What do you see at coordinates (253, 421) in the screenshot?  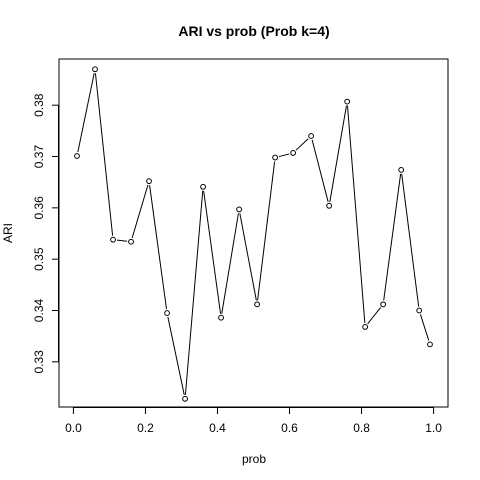 I see `x-axis: 0.0 0.2 0.4 0.6 0.8 1.0` at bounding box center [253, 421].